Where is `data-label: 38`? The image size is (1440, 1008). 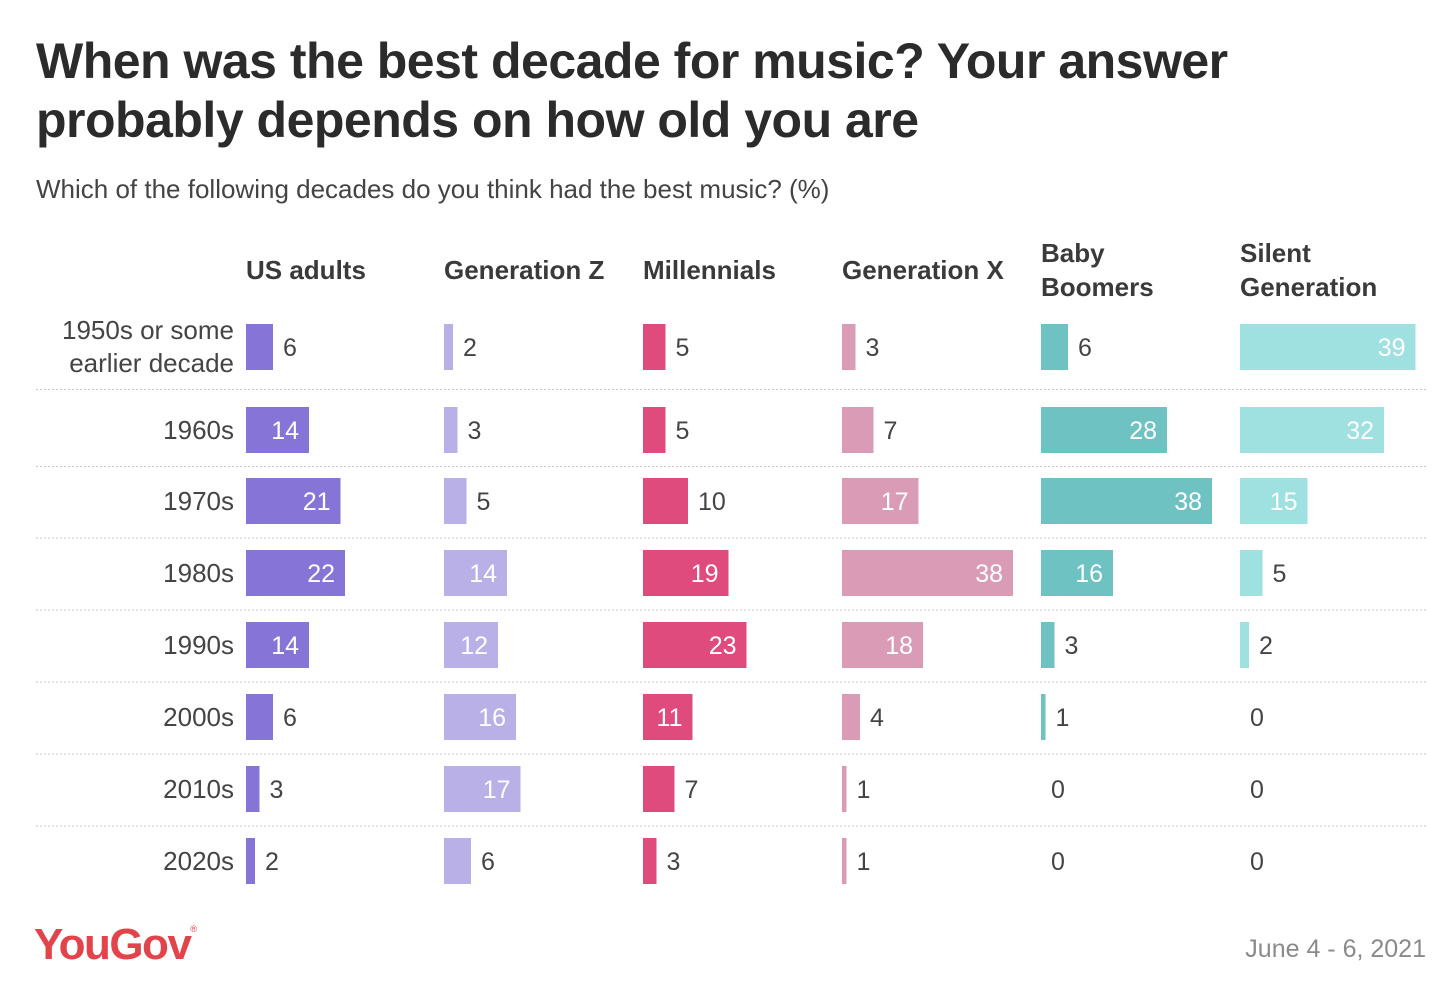
data-label: 38 is located at coordinates (1188, 502).